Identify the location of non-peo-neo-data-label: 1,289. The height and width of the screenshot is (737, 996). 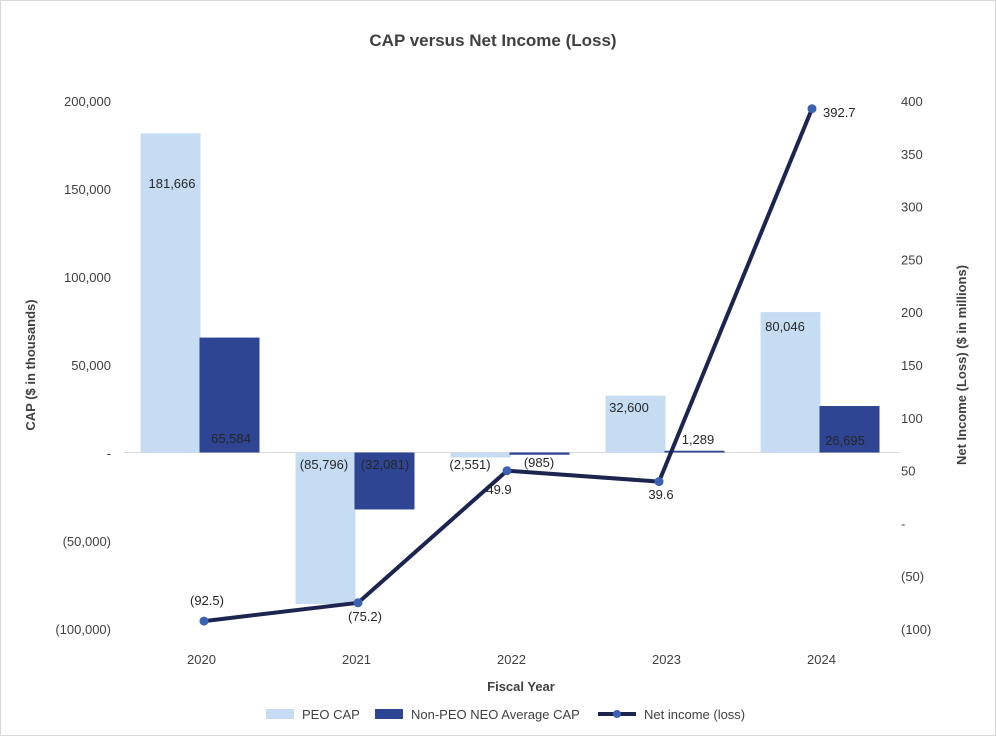
(698, 439).